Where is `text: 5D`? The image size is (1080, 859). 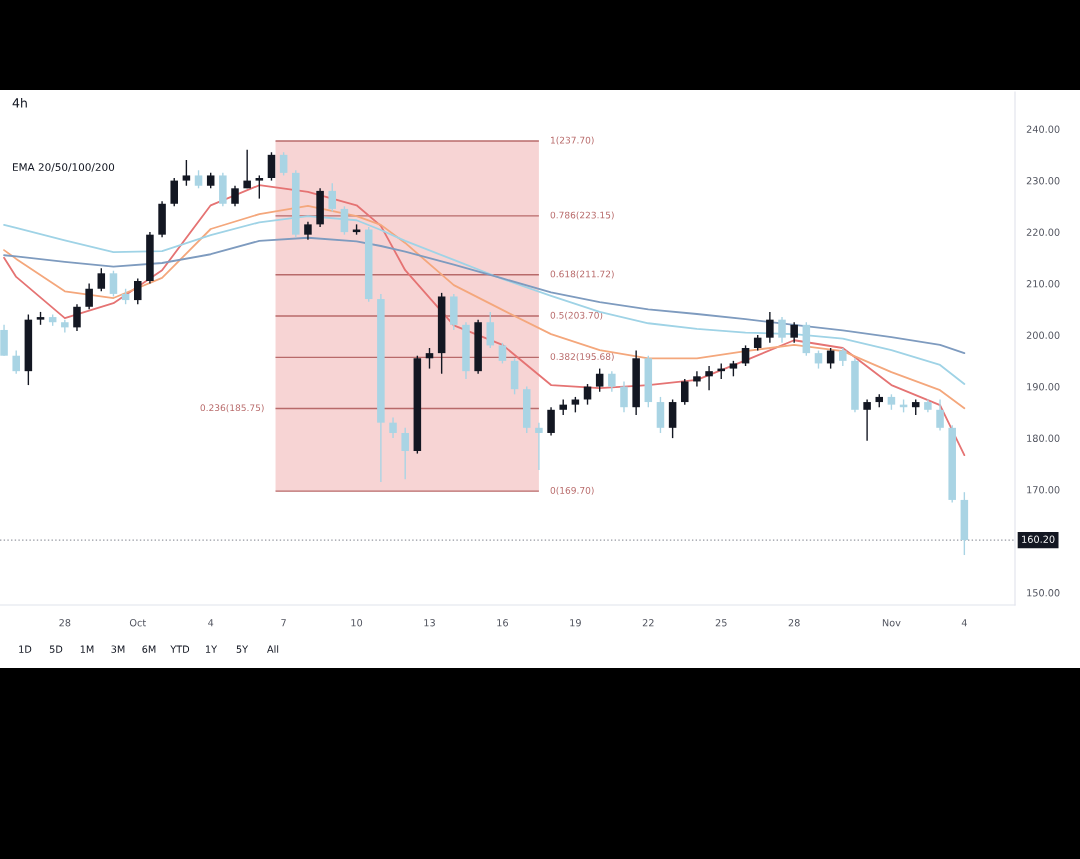
text: 5D is located at coordinates (56, 649).